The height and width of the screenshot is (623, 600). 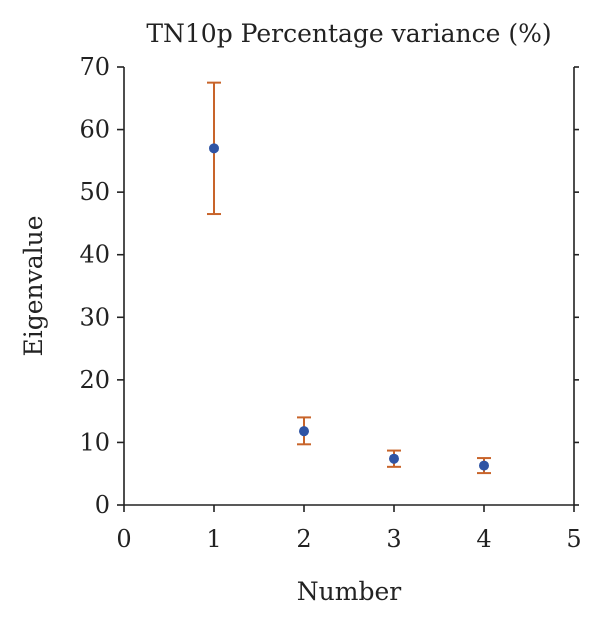 I want to click on y-tick-label: 50, so click(x=94, y=192).